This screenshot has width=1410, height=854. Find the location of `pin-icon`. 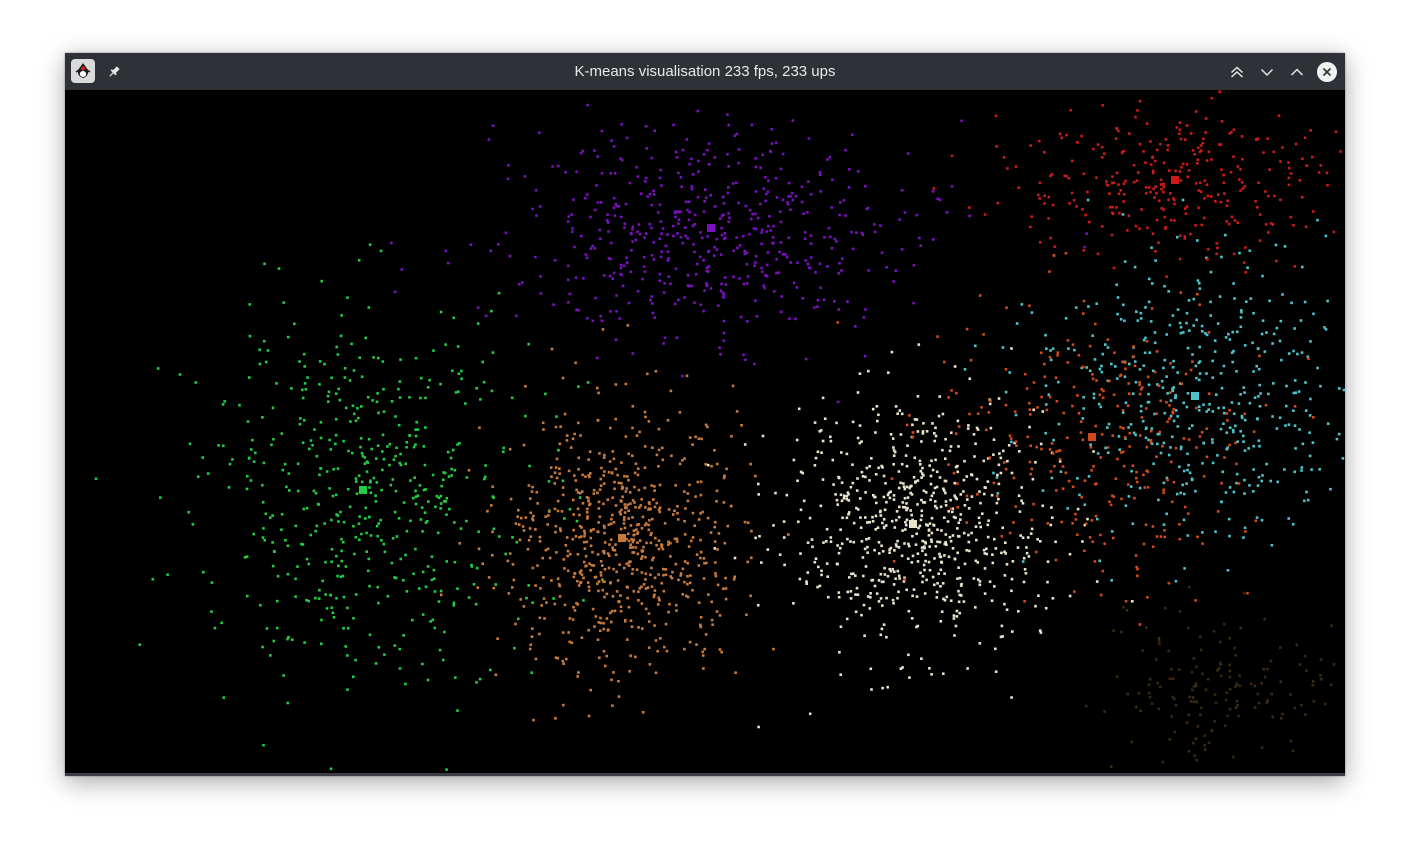

pin-icon is located at coordinates (114, 72).